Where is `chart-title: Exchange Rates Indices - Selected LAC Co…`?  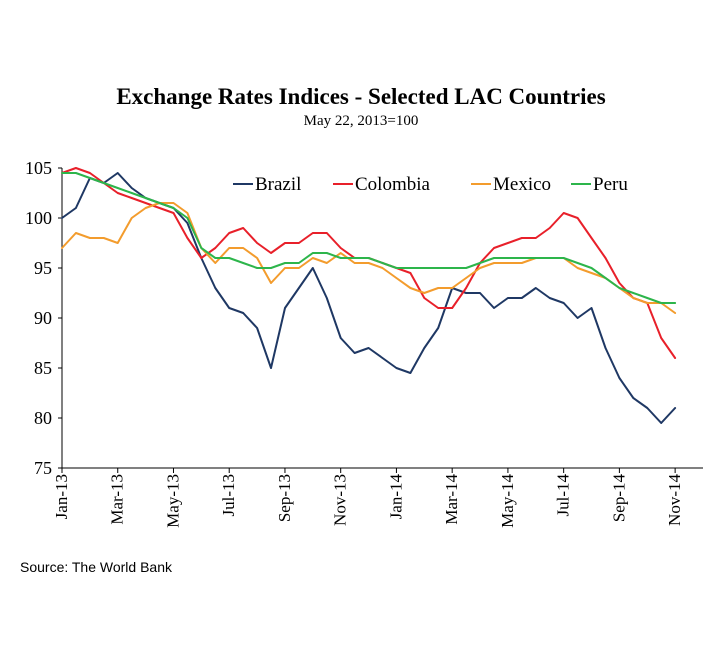
chart-title: Exchange Rates Indices - Selected LAC Co… is located at coordinates (361, 96).